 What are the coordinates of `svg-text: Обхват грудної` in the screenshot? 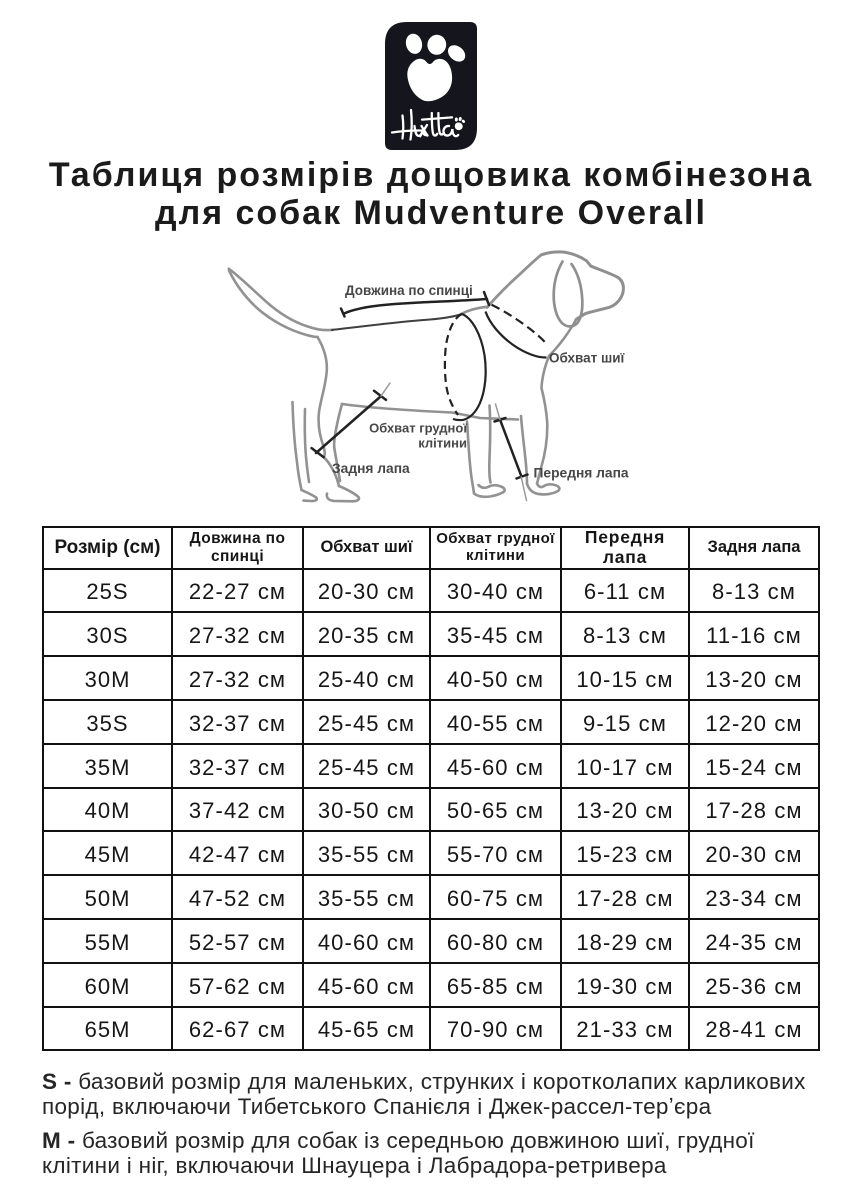 It's located at (418, 428).